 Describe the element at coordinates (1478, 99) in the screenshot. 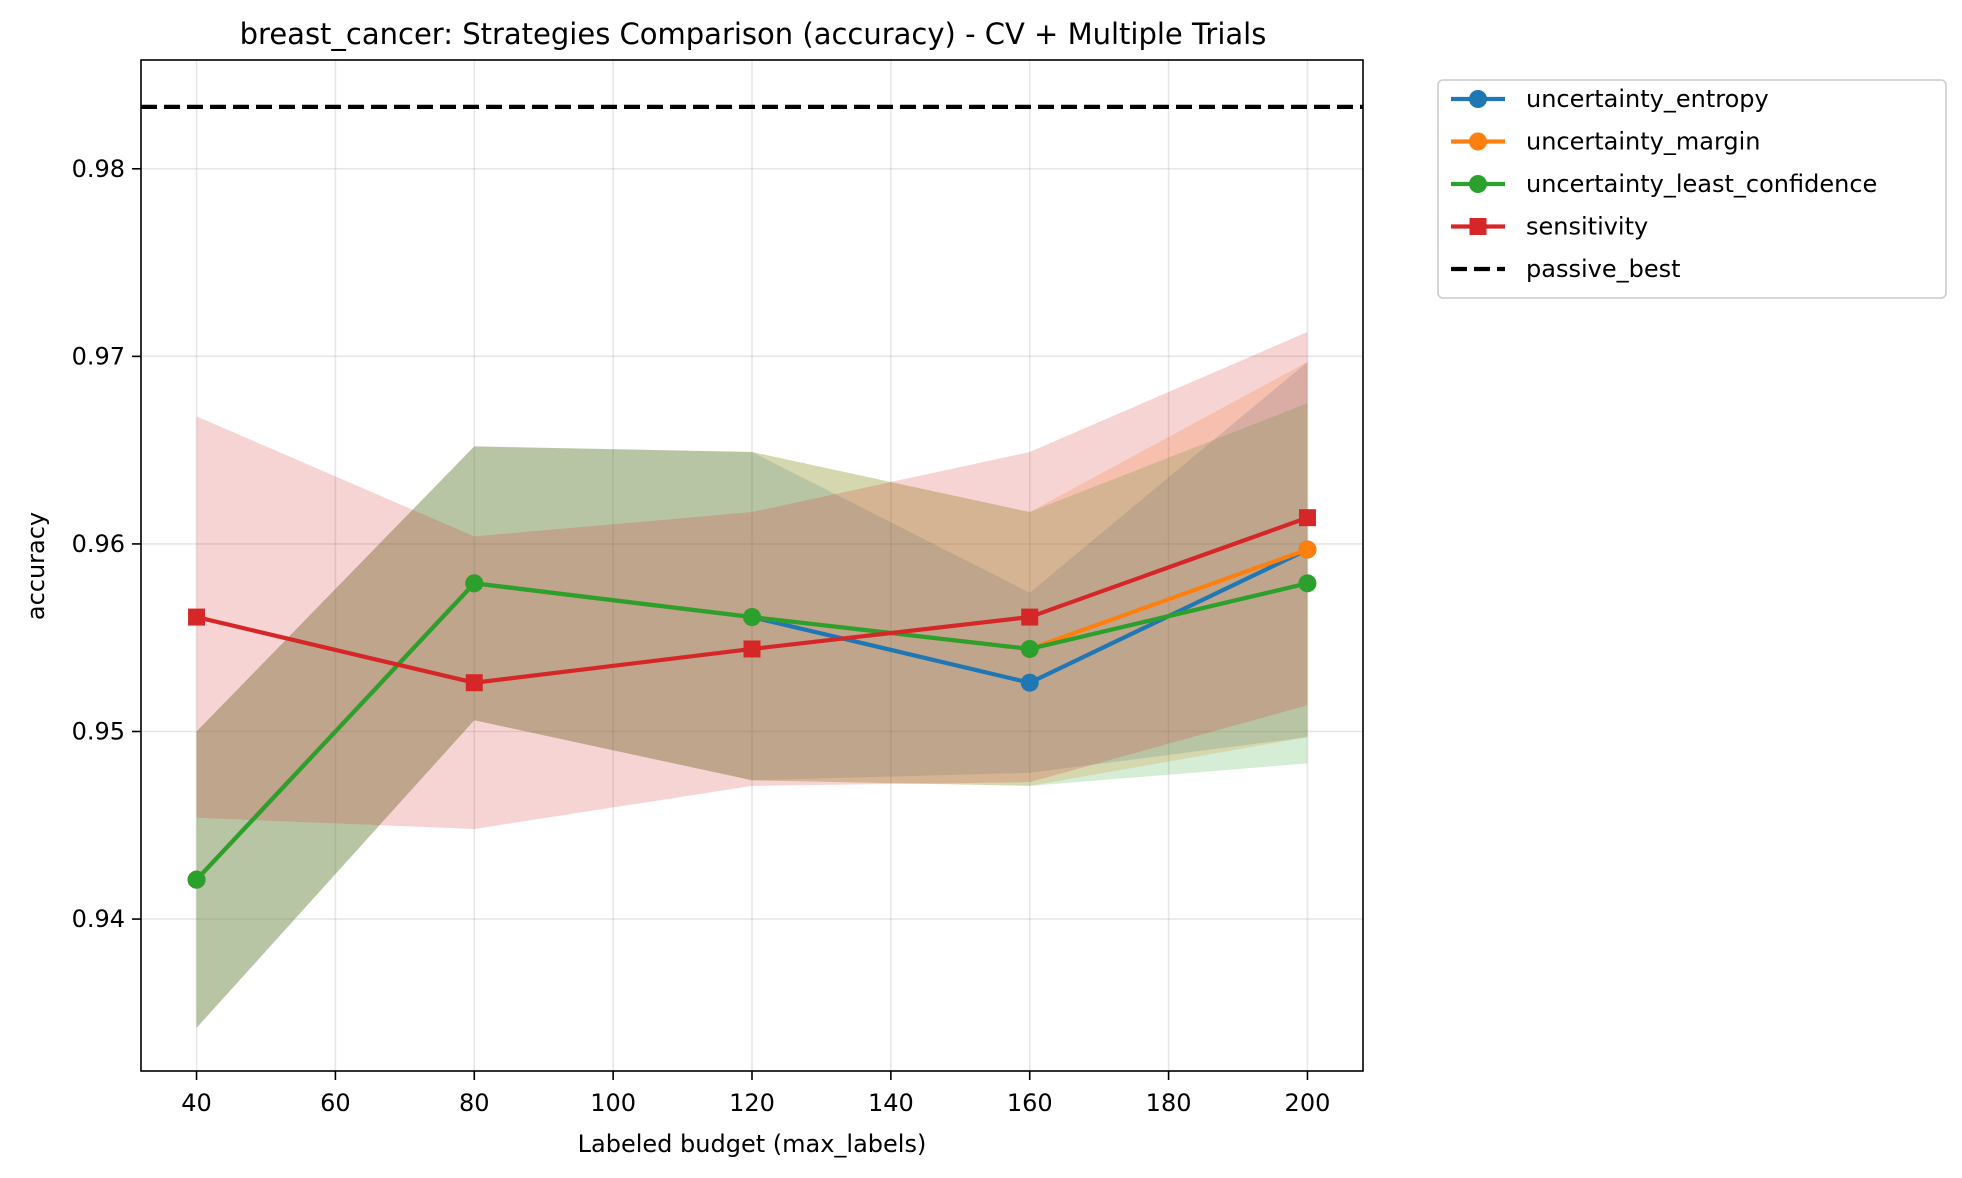

I see `legend-marker-uncertainty_entropy` at that location.